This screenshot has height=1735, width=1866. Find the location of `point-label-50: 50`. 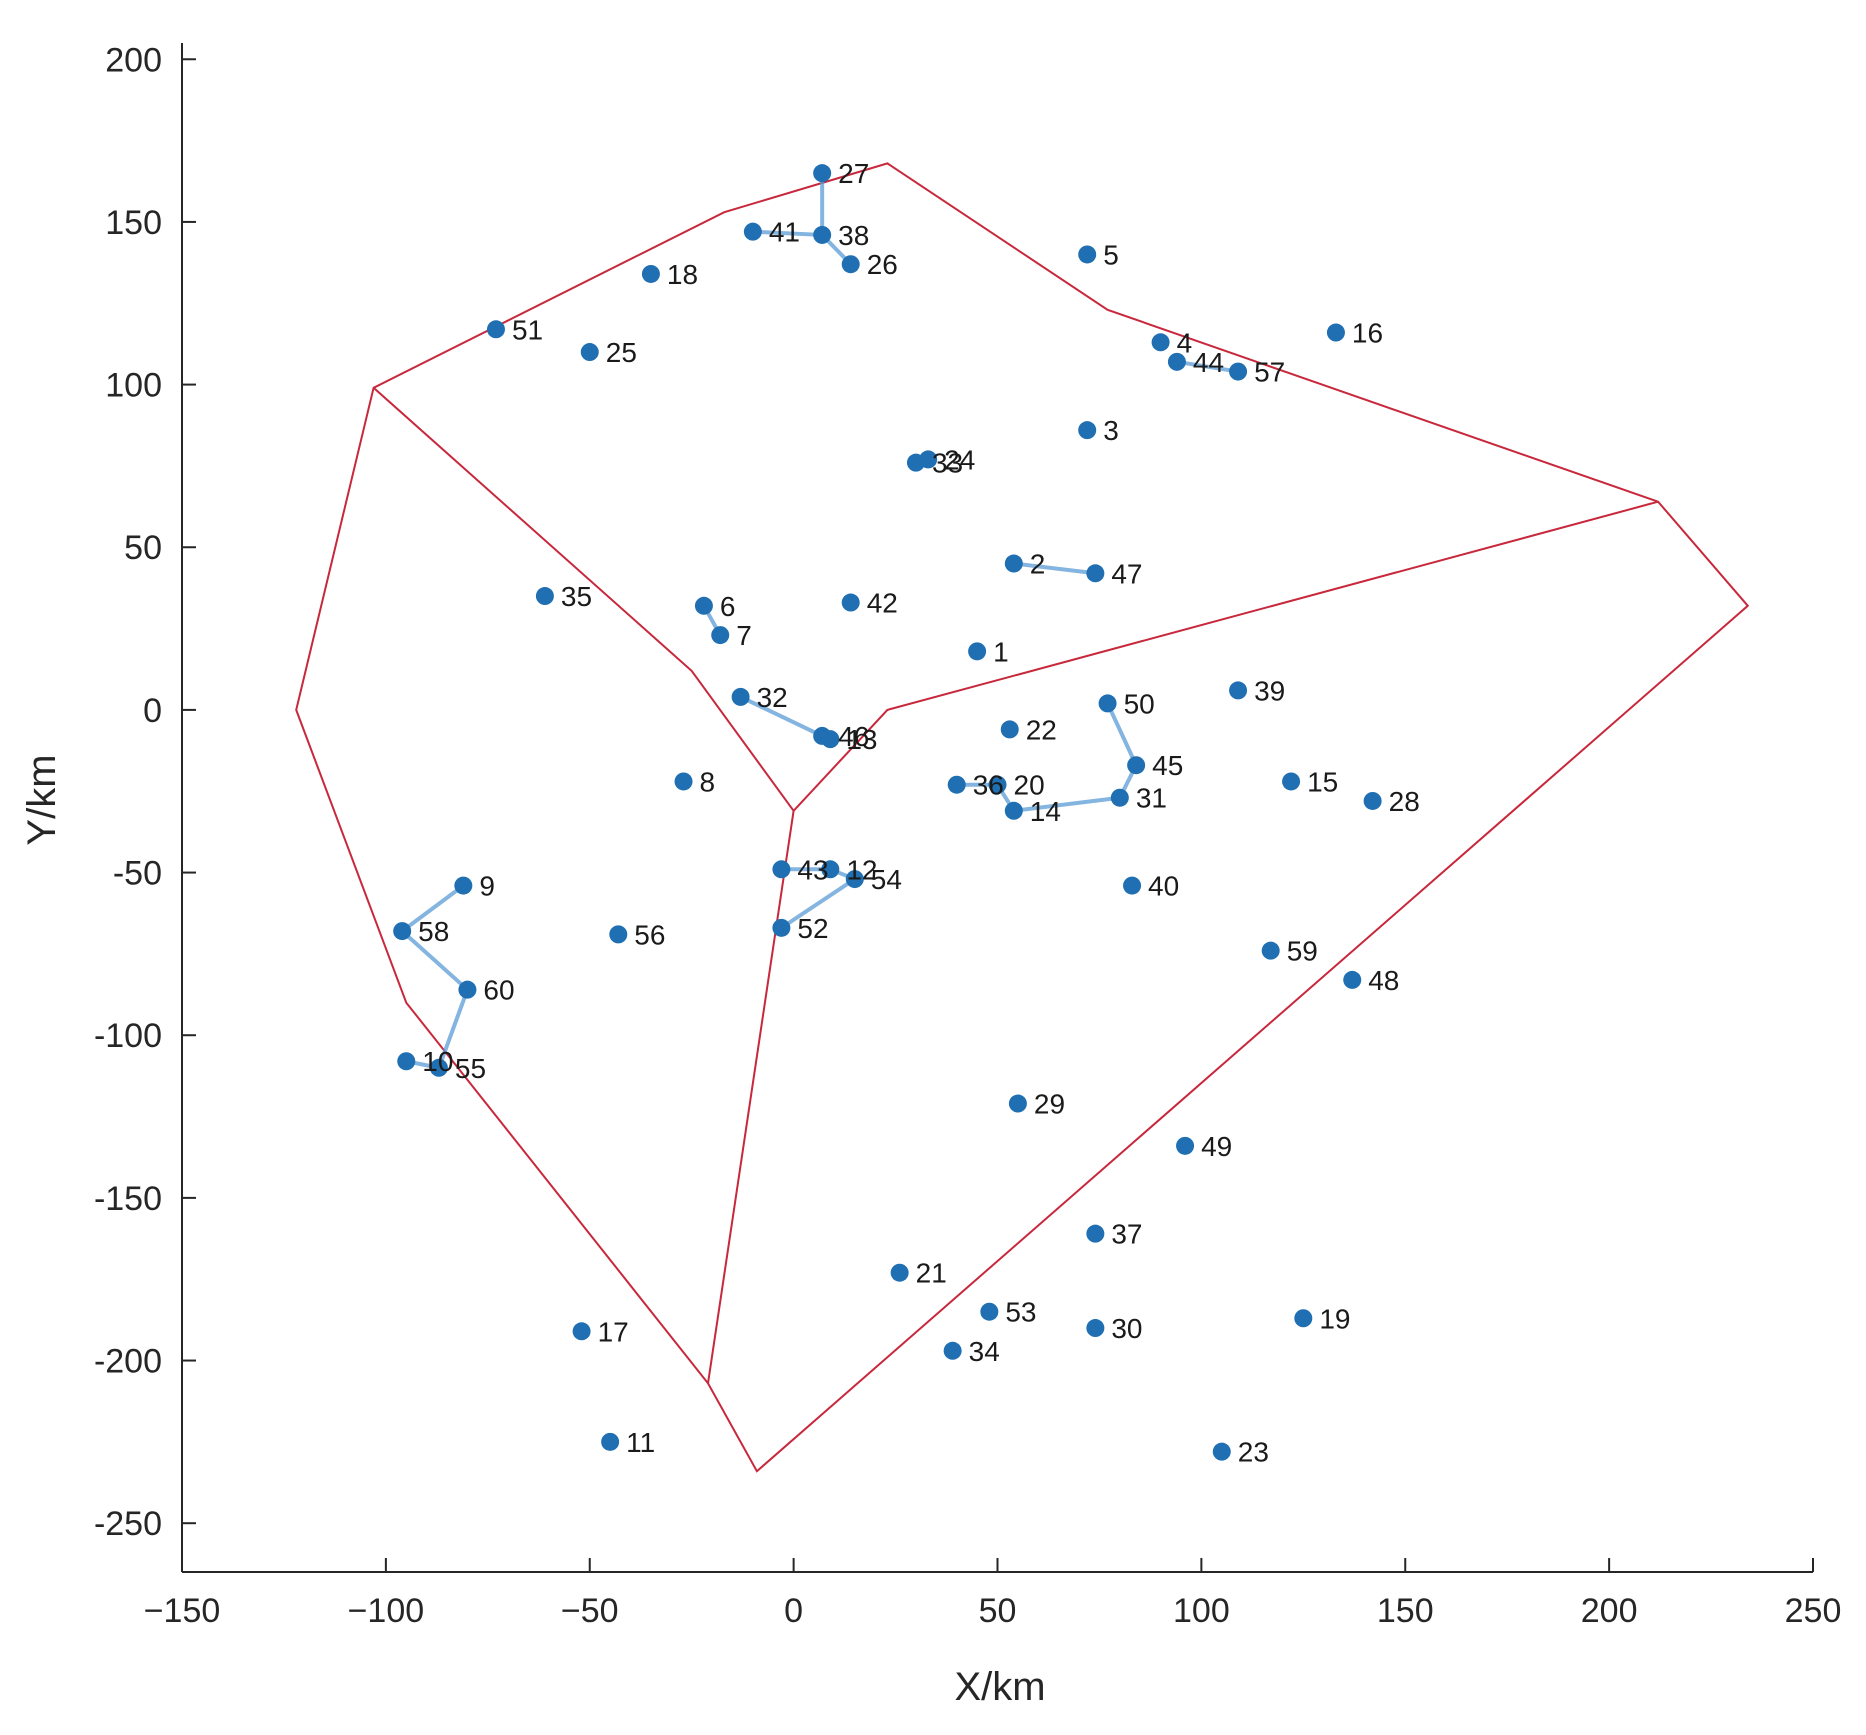

point-label-50: 50 is located at coordinates (1139, 703).